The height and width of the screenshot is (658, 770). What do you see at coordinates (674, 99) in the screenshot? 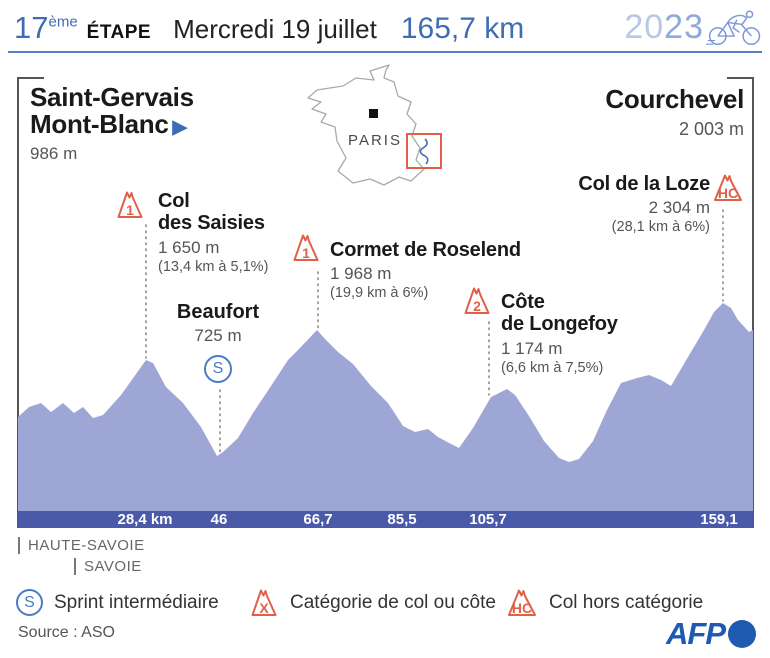
I see `finish-name: Courchevel` at bounding box center [674, 99].